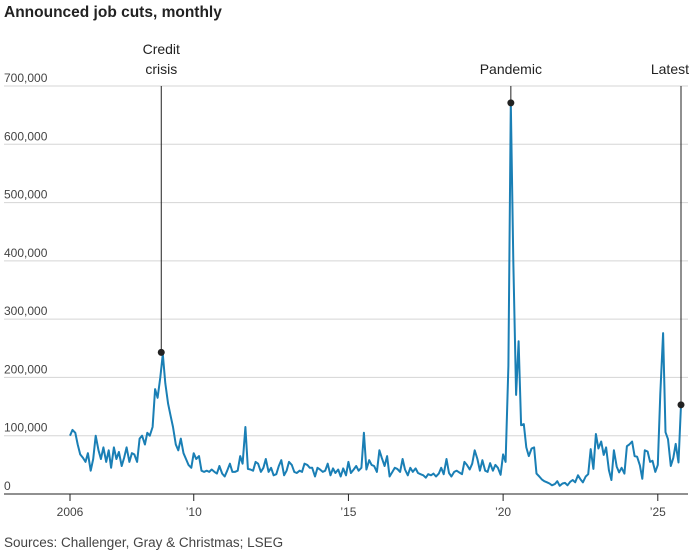 Image resolution: width=692 pixels, height=556 pixels. What do you see at coordinates (26, 136) in the screenshot?
I see `y-tick-label: 600,000` at bounding box center [26, 136].